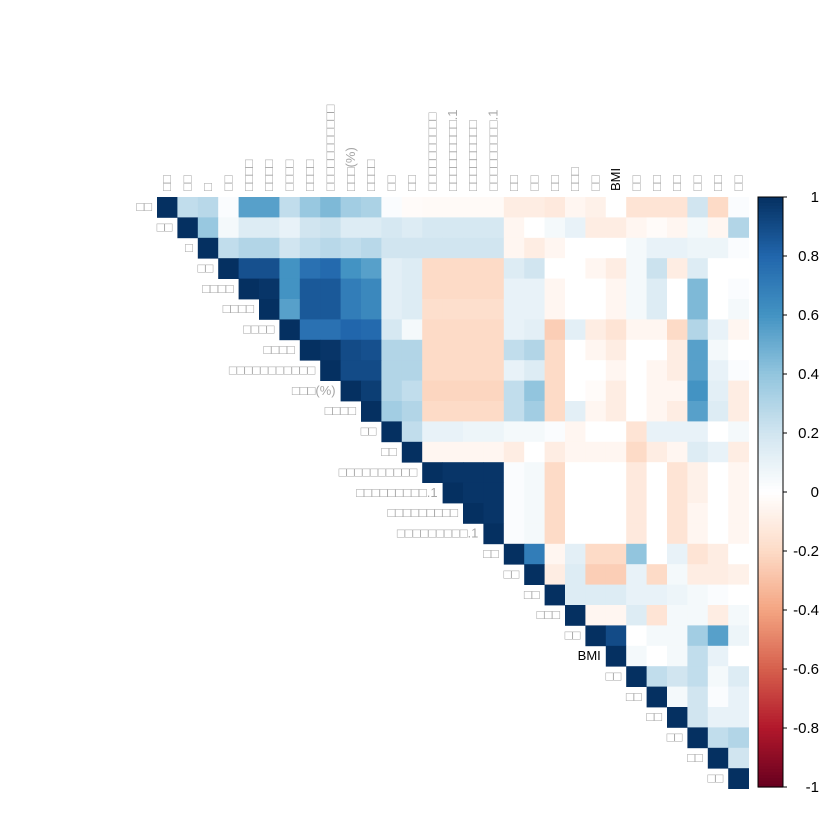  Describe the element at coordinates (808, 256) in the screenshot. I see `colorbar-tick-label: 0.8` at that location.